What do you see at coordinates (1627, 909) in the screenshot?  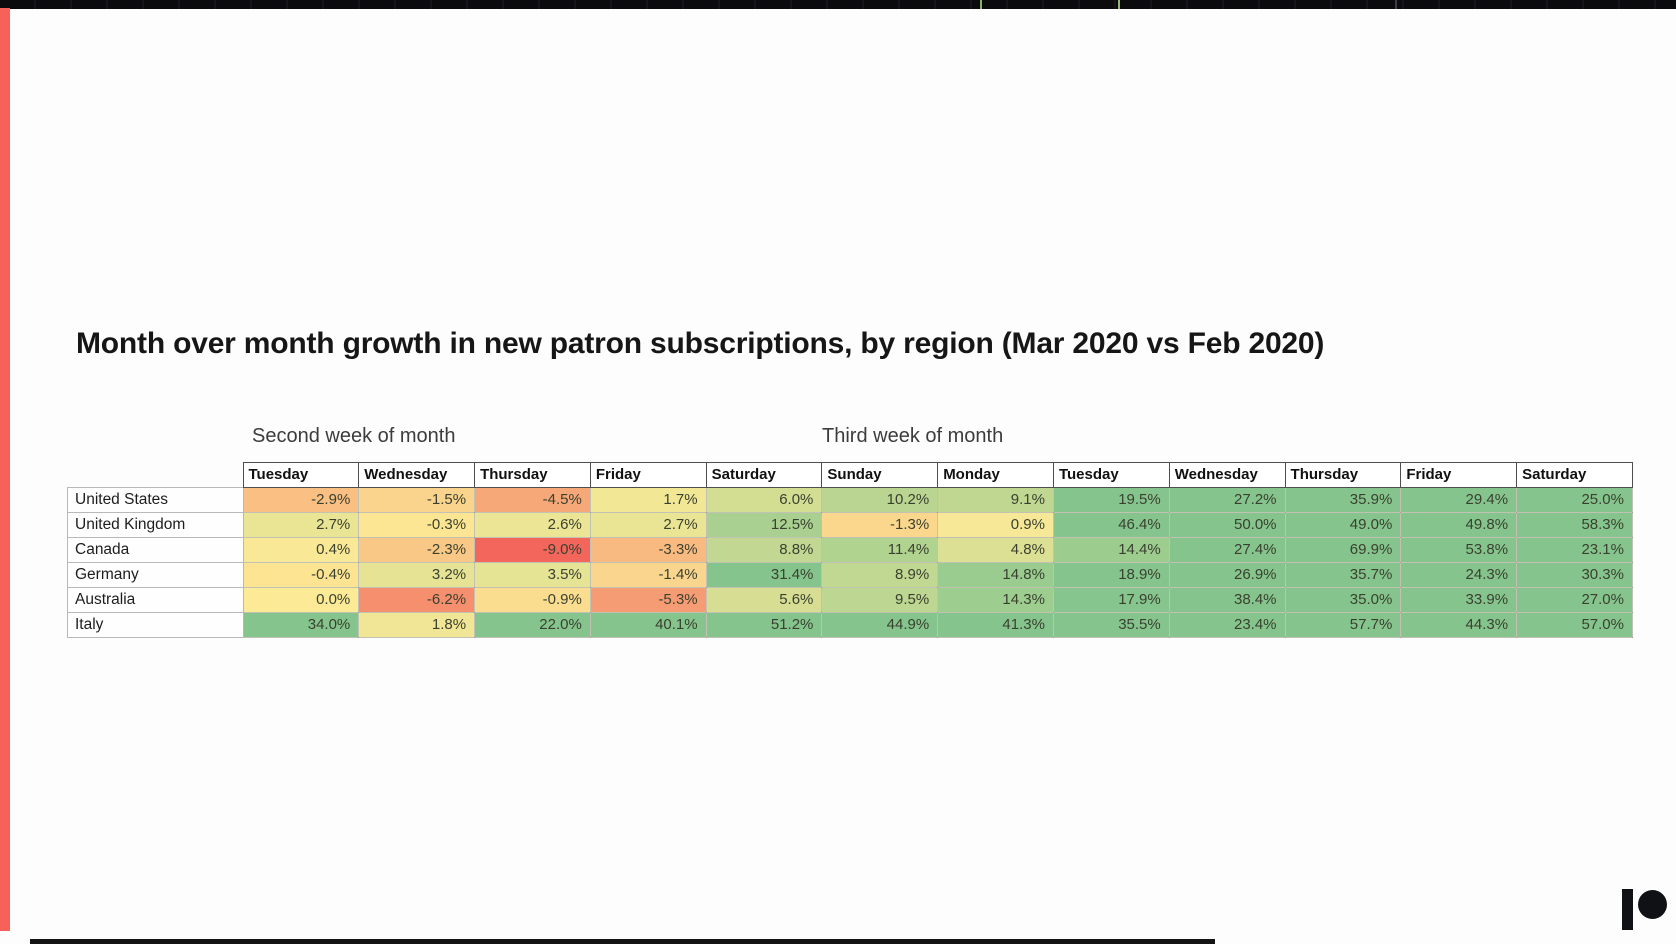 I see `patreon-logo-bar` at bounding box center [1627, 909].